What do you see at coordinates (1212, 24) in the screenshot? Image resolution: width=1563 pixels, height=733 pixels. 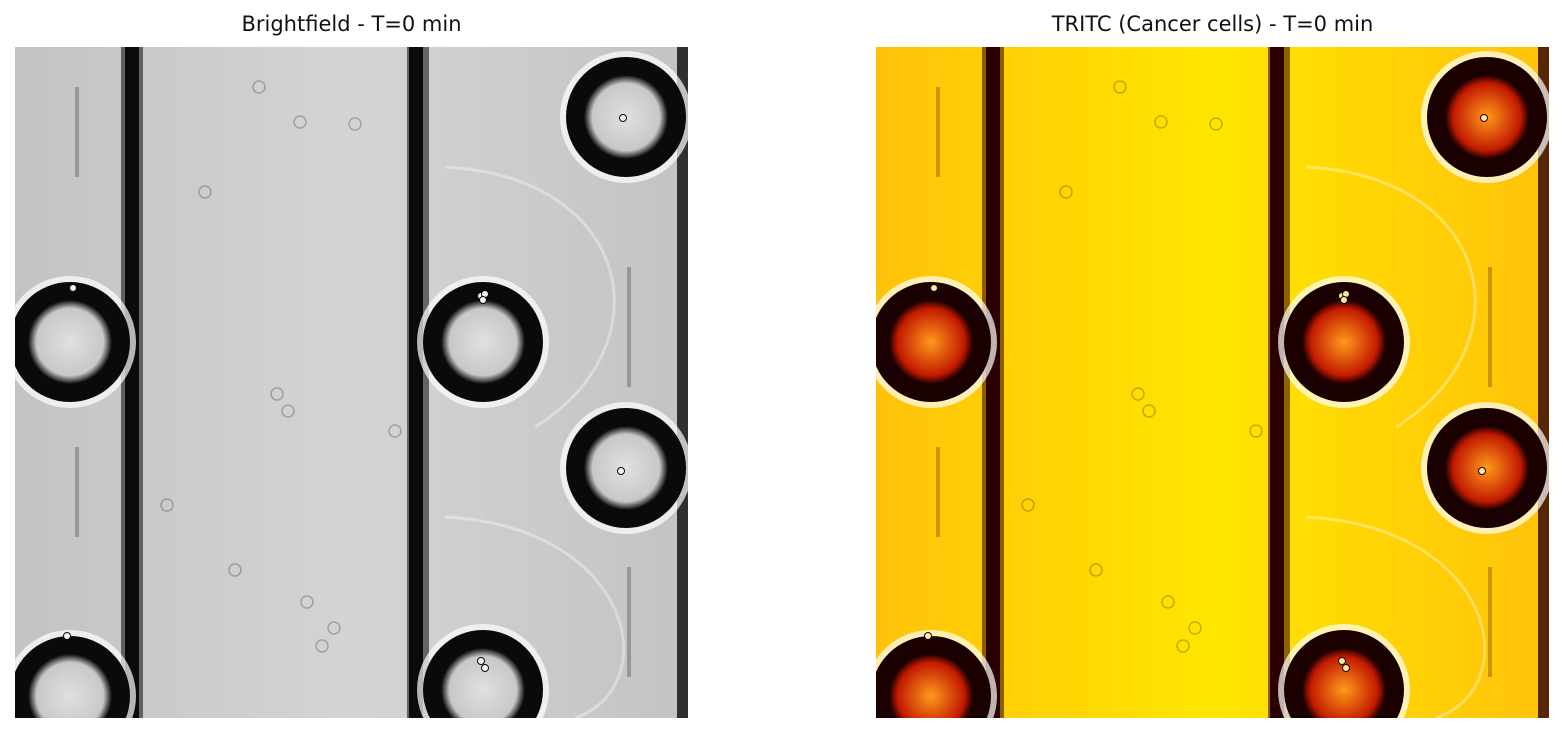 I see `tritc-panel-title: TRITC (Cancer cells) - T=0 min` at bounding box center [1212, 24].